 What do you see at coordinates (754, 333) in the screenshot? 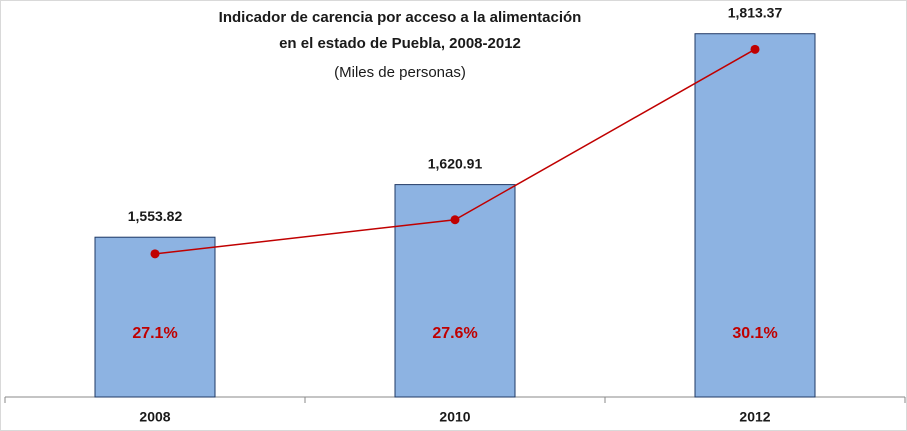
I see `line-value-label: 30.1%` at bounding box center [754, 333].